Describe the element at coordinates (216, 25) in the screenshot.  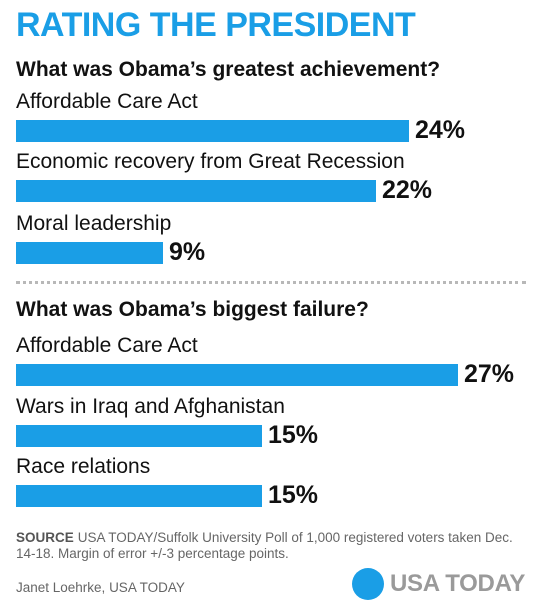
I see `chart-title: RATING THE PRESIDENT` at that location.